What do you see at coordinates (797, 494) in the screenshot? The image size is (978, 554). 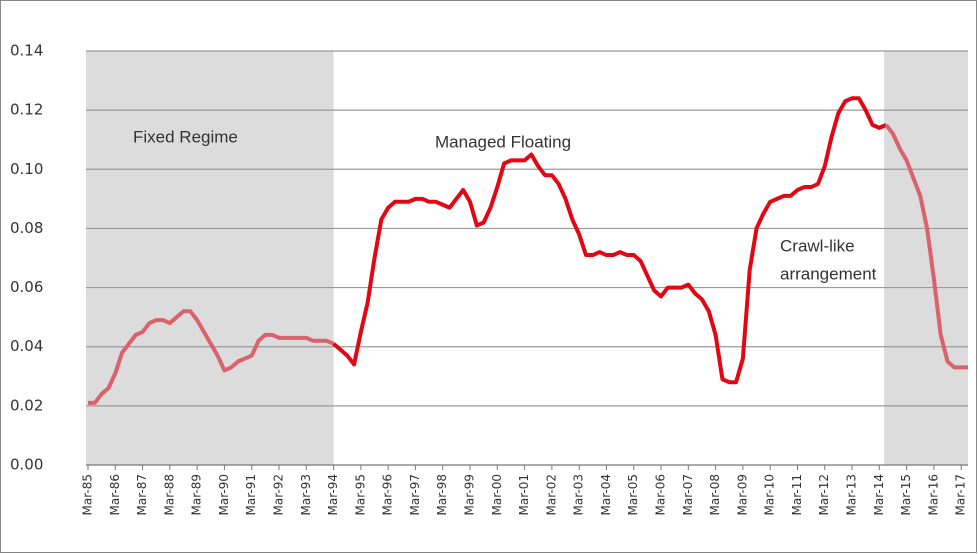 I see `x-tick-label: Mar-11` at bounding box center [797, 494].